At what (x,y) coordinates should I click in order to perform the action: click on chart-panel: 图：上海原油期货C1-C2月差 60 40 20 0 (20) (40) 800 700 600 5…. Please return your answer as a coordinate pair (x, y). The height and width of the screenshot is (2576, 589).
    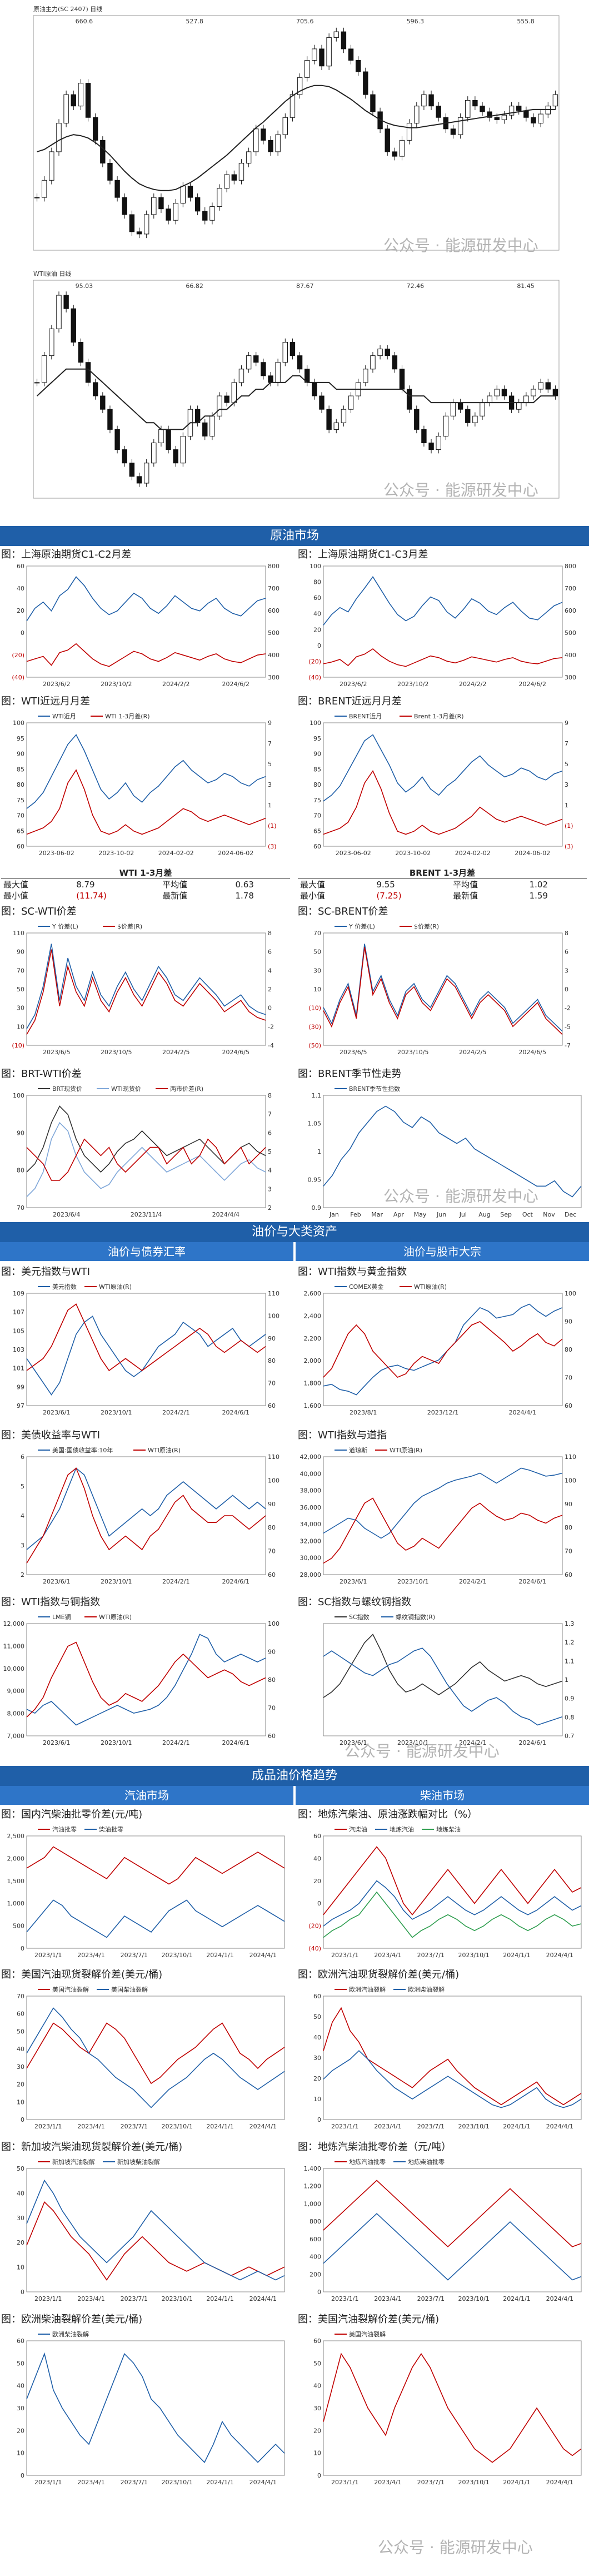
    Looking at the image, I should click on (145, 618).